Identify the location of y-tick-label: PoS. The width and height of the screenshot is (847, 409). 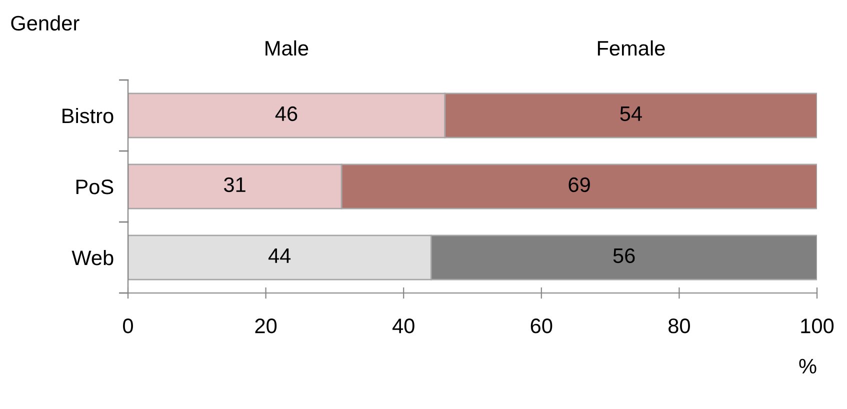
(95, 187).